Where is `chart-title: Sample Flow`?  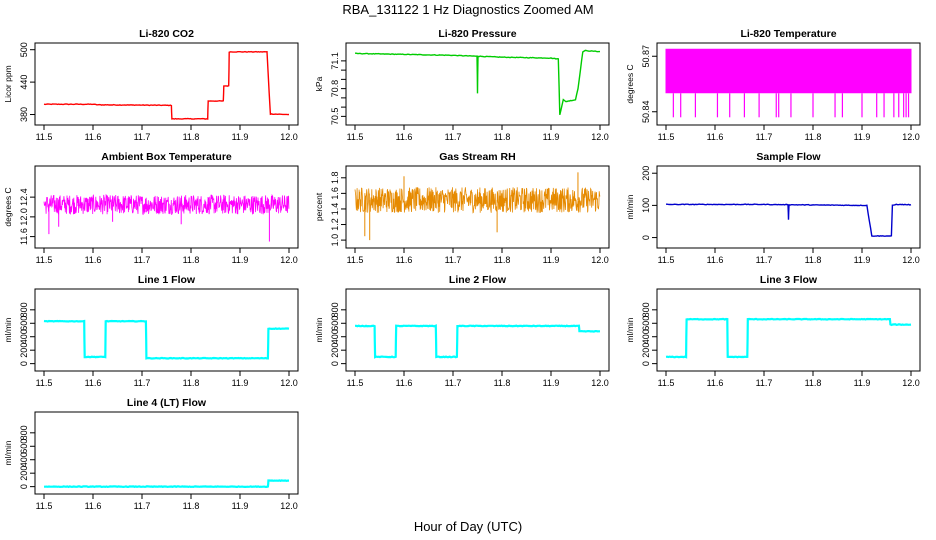 chart-title: Sample Flow is located at coordinates (788, 157).